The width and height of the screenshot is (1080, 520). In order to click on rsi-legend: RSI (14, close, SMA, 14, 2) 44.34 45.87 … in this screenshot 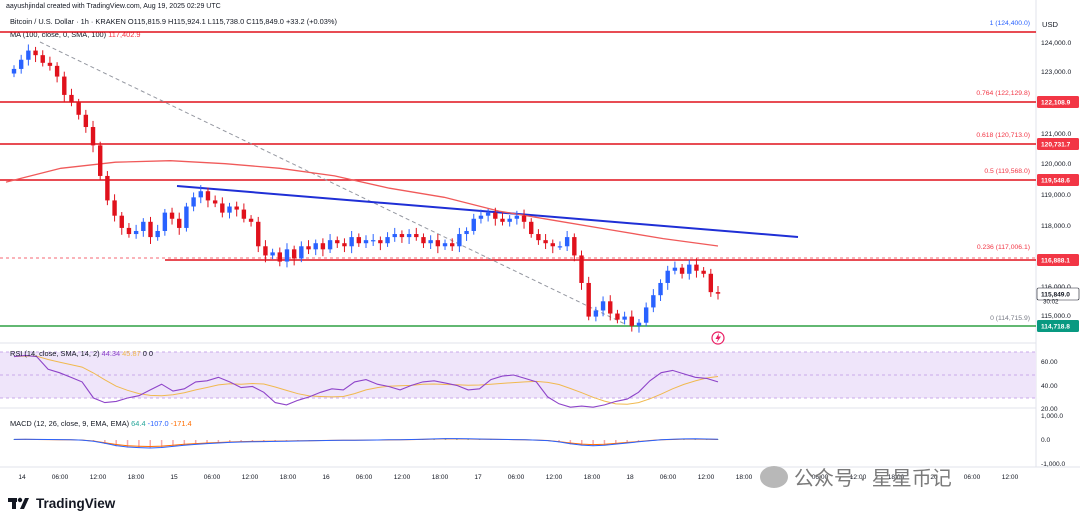, I will do `click(81, 353)`.